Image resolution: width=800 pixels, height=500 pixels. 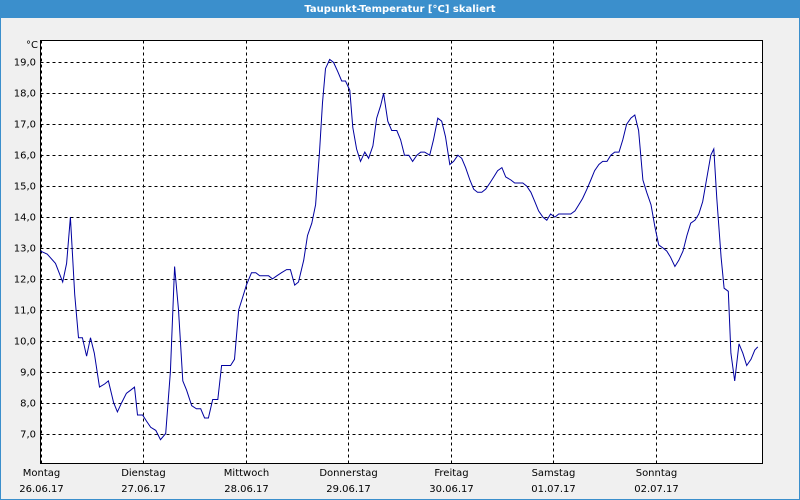 I want to click on x-tick-date: 26.06.17, so click(x=41, y=489).